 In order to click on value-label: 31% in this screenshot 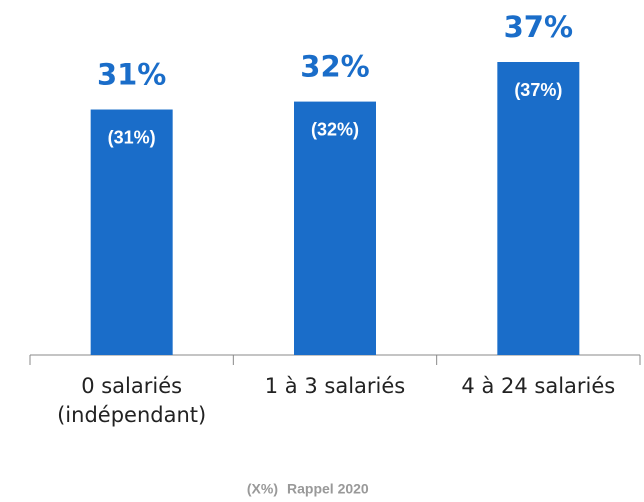, I will do `click(131, 75)`.